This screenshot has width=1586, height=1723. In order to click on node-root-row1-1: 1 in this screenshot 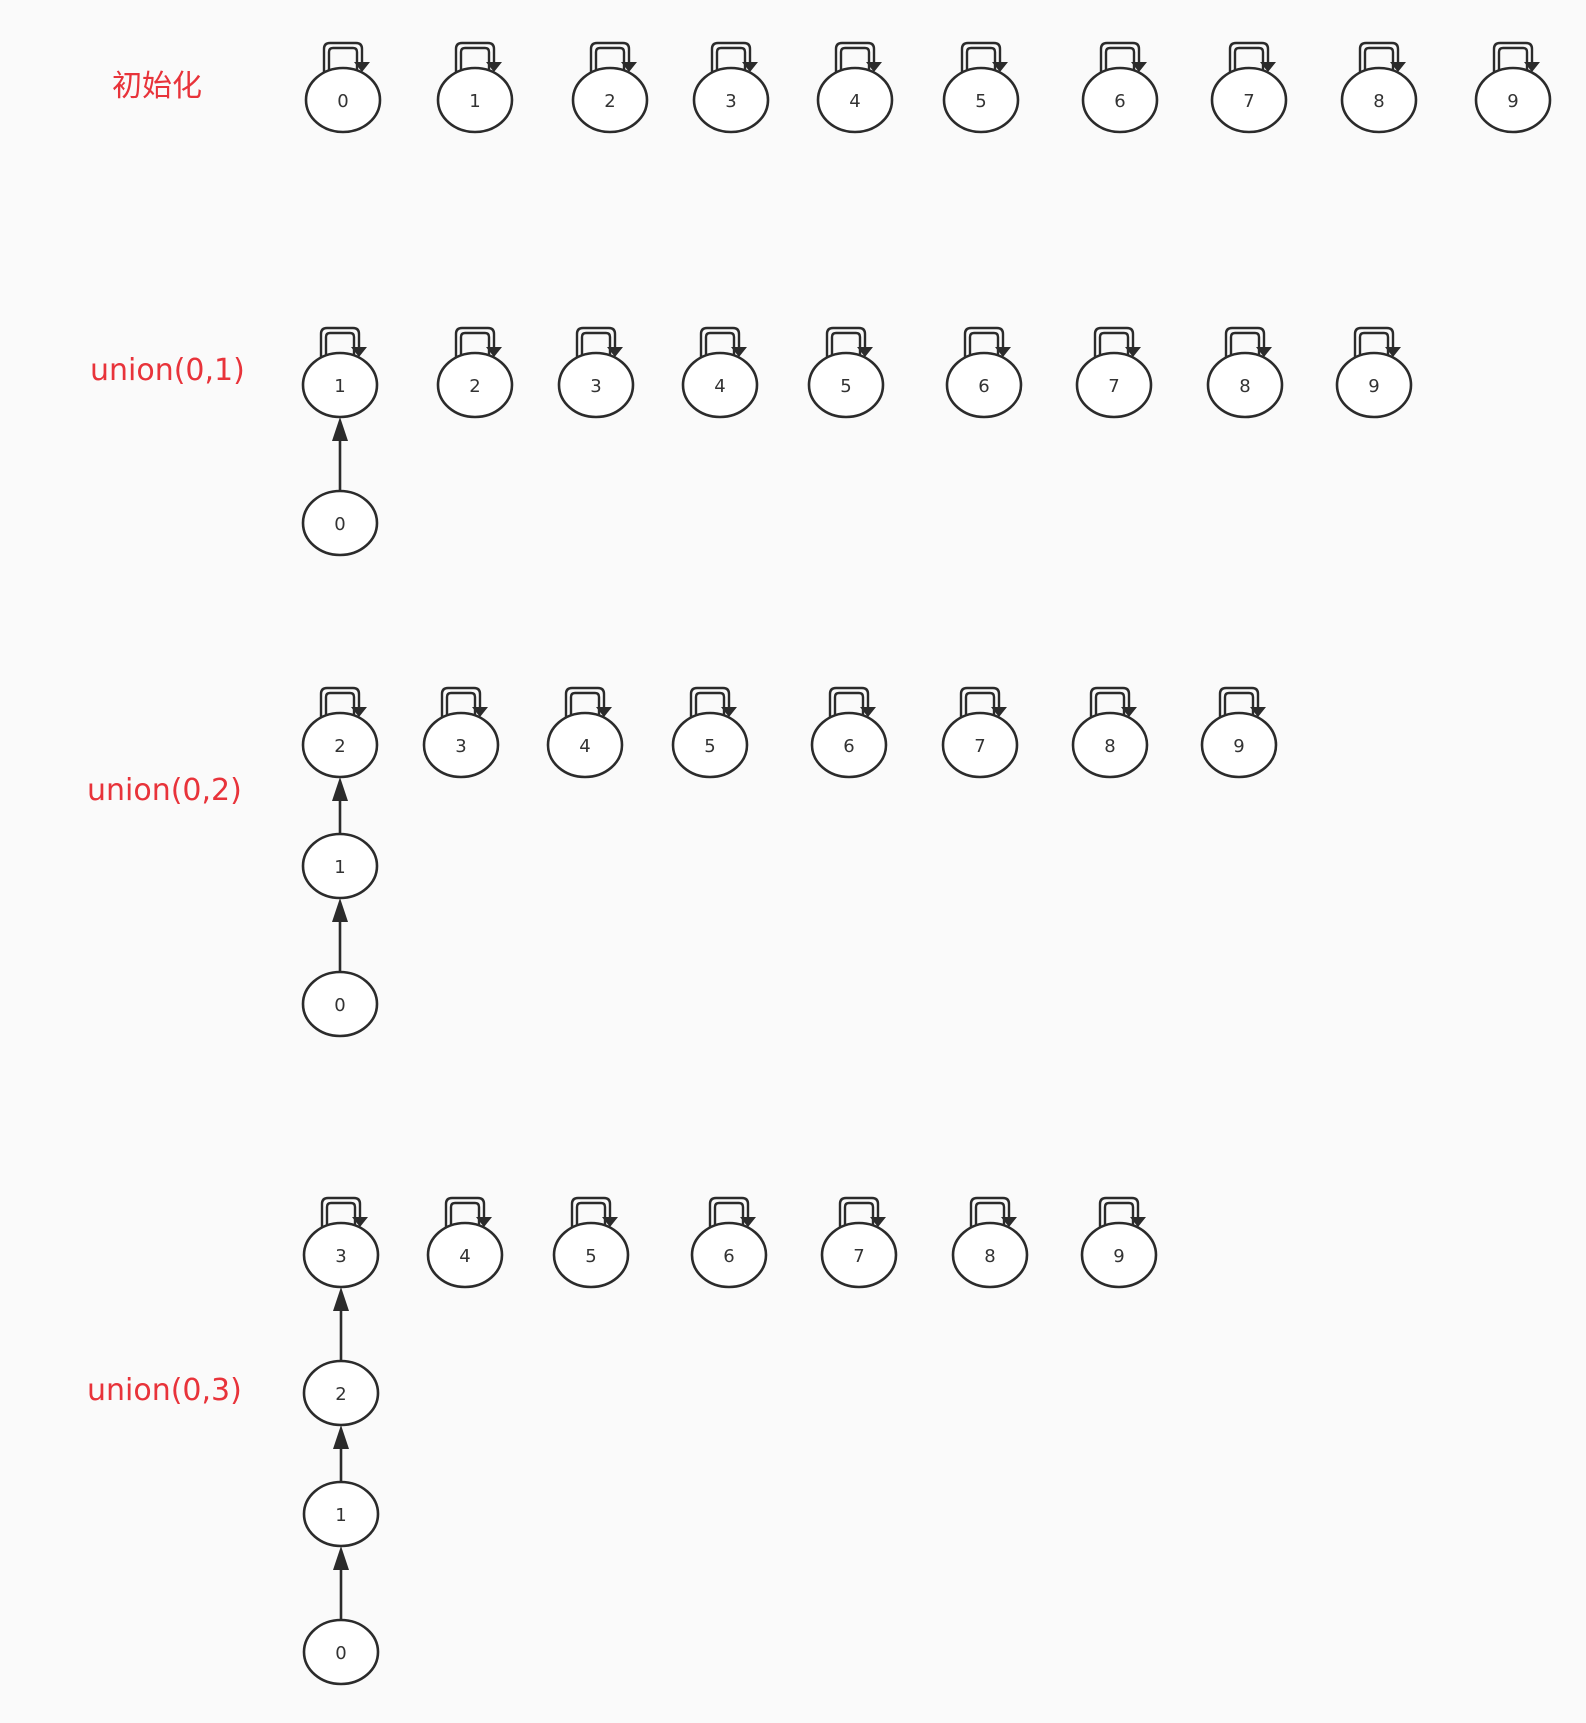, I will do `click(340, 385)`.